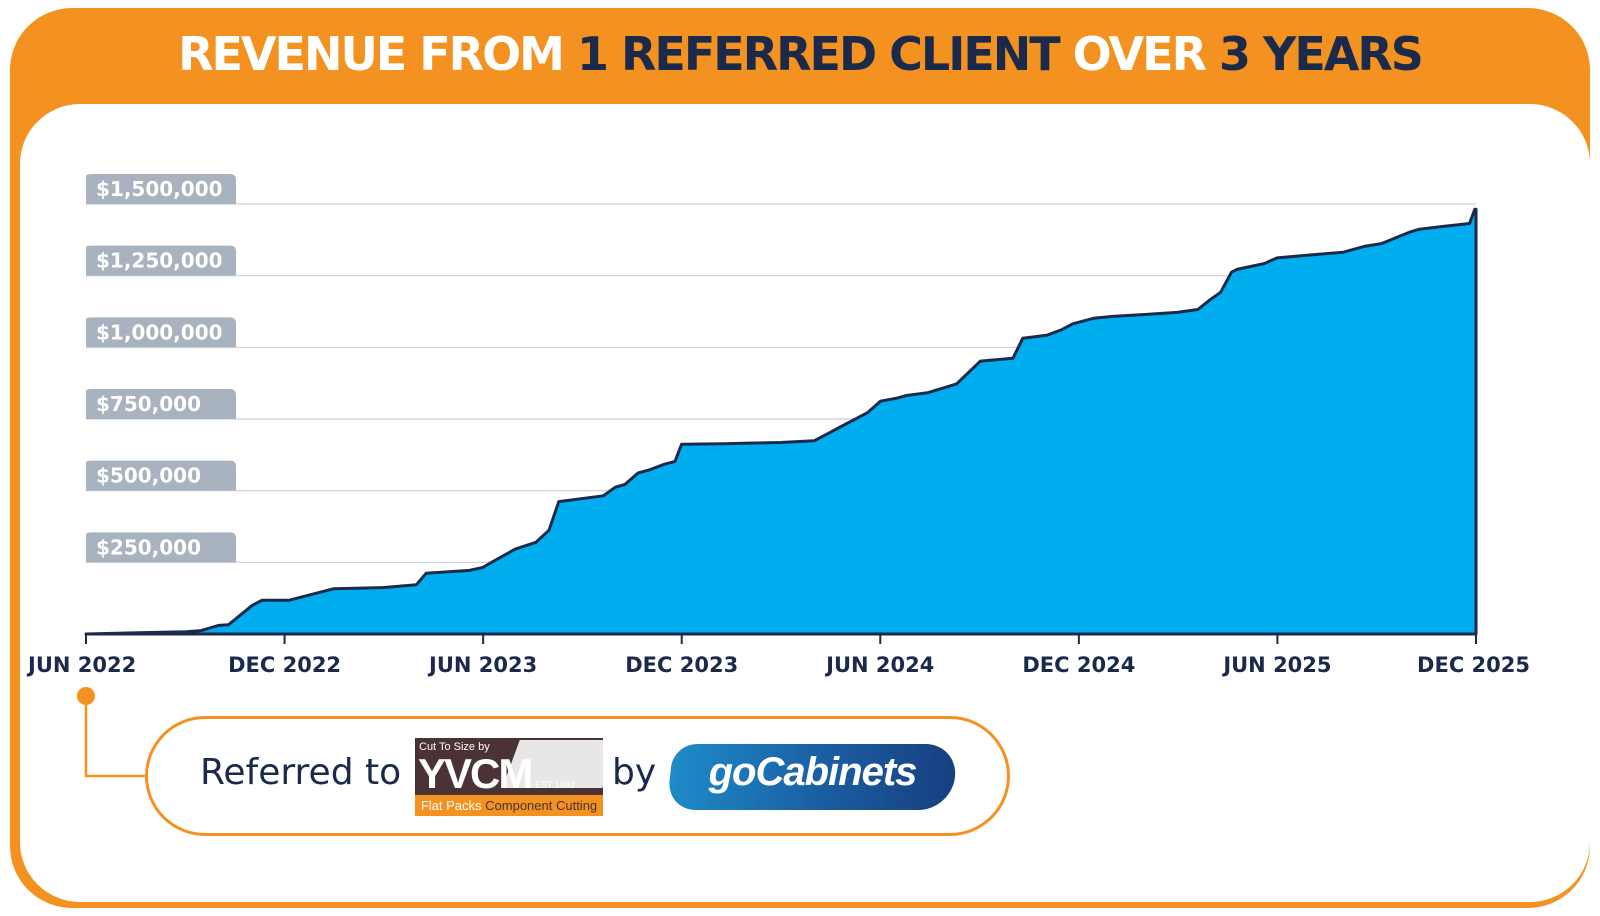 This screenshot has height=916, width=1600. I want to click on x-tick-label: DEC 2023, so click(681, 665).